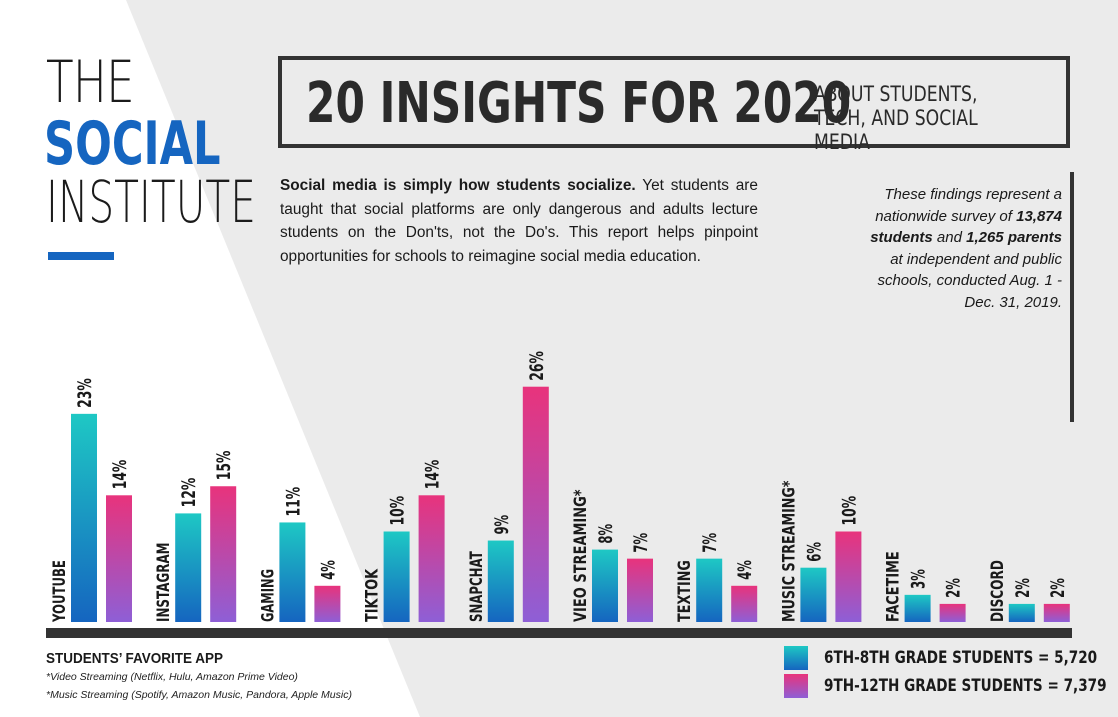 This screenshot has width=1118, height=717. I want to click on chart-baseline, so click(559, 633).